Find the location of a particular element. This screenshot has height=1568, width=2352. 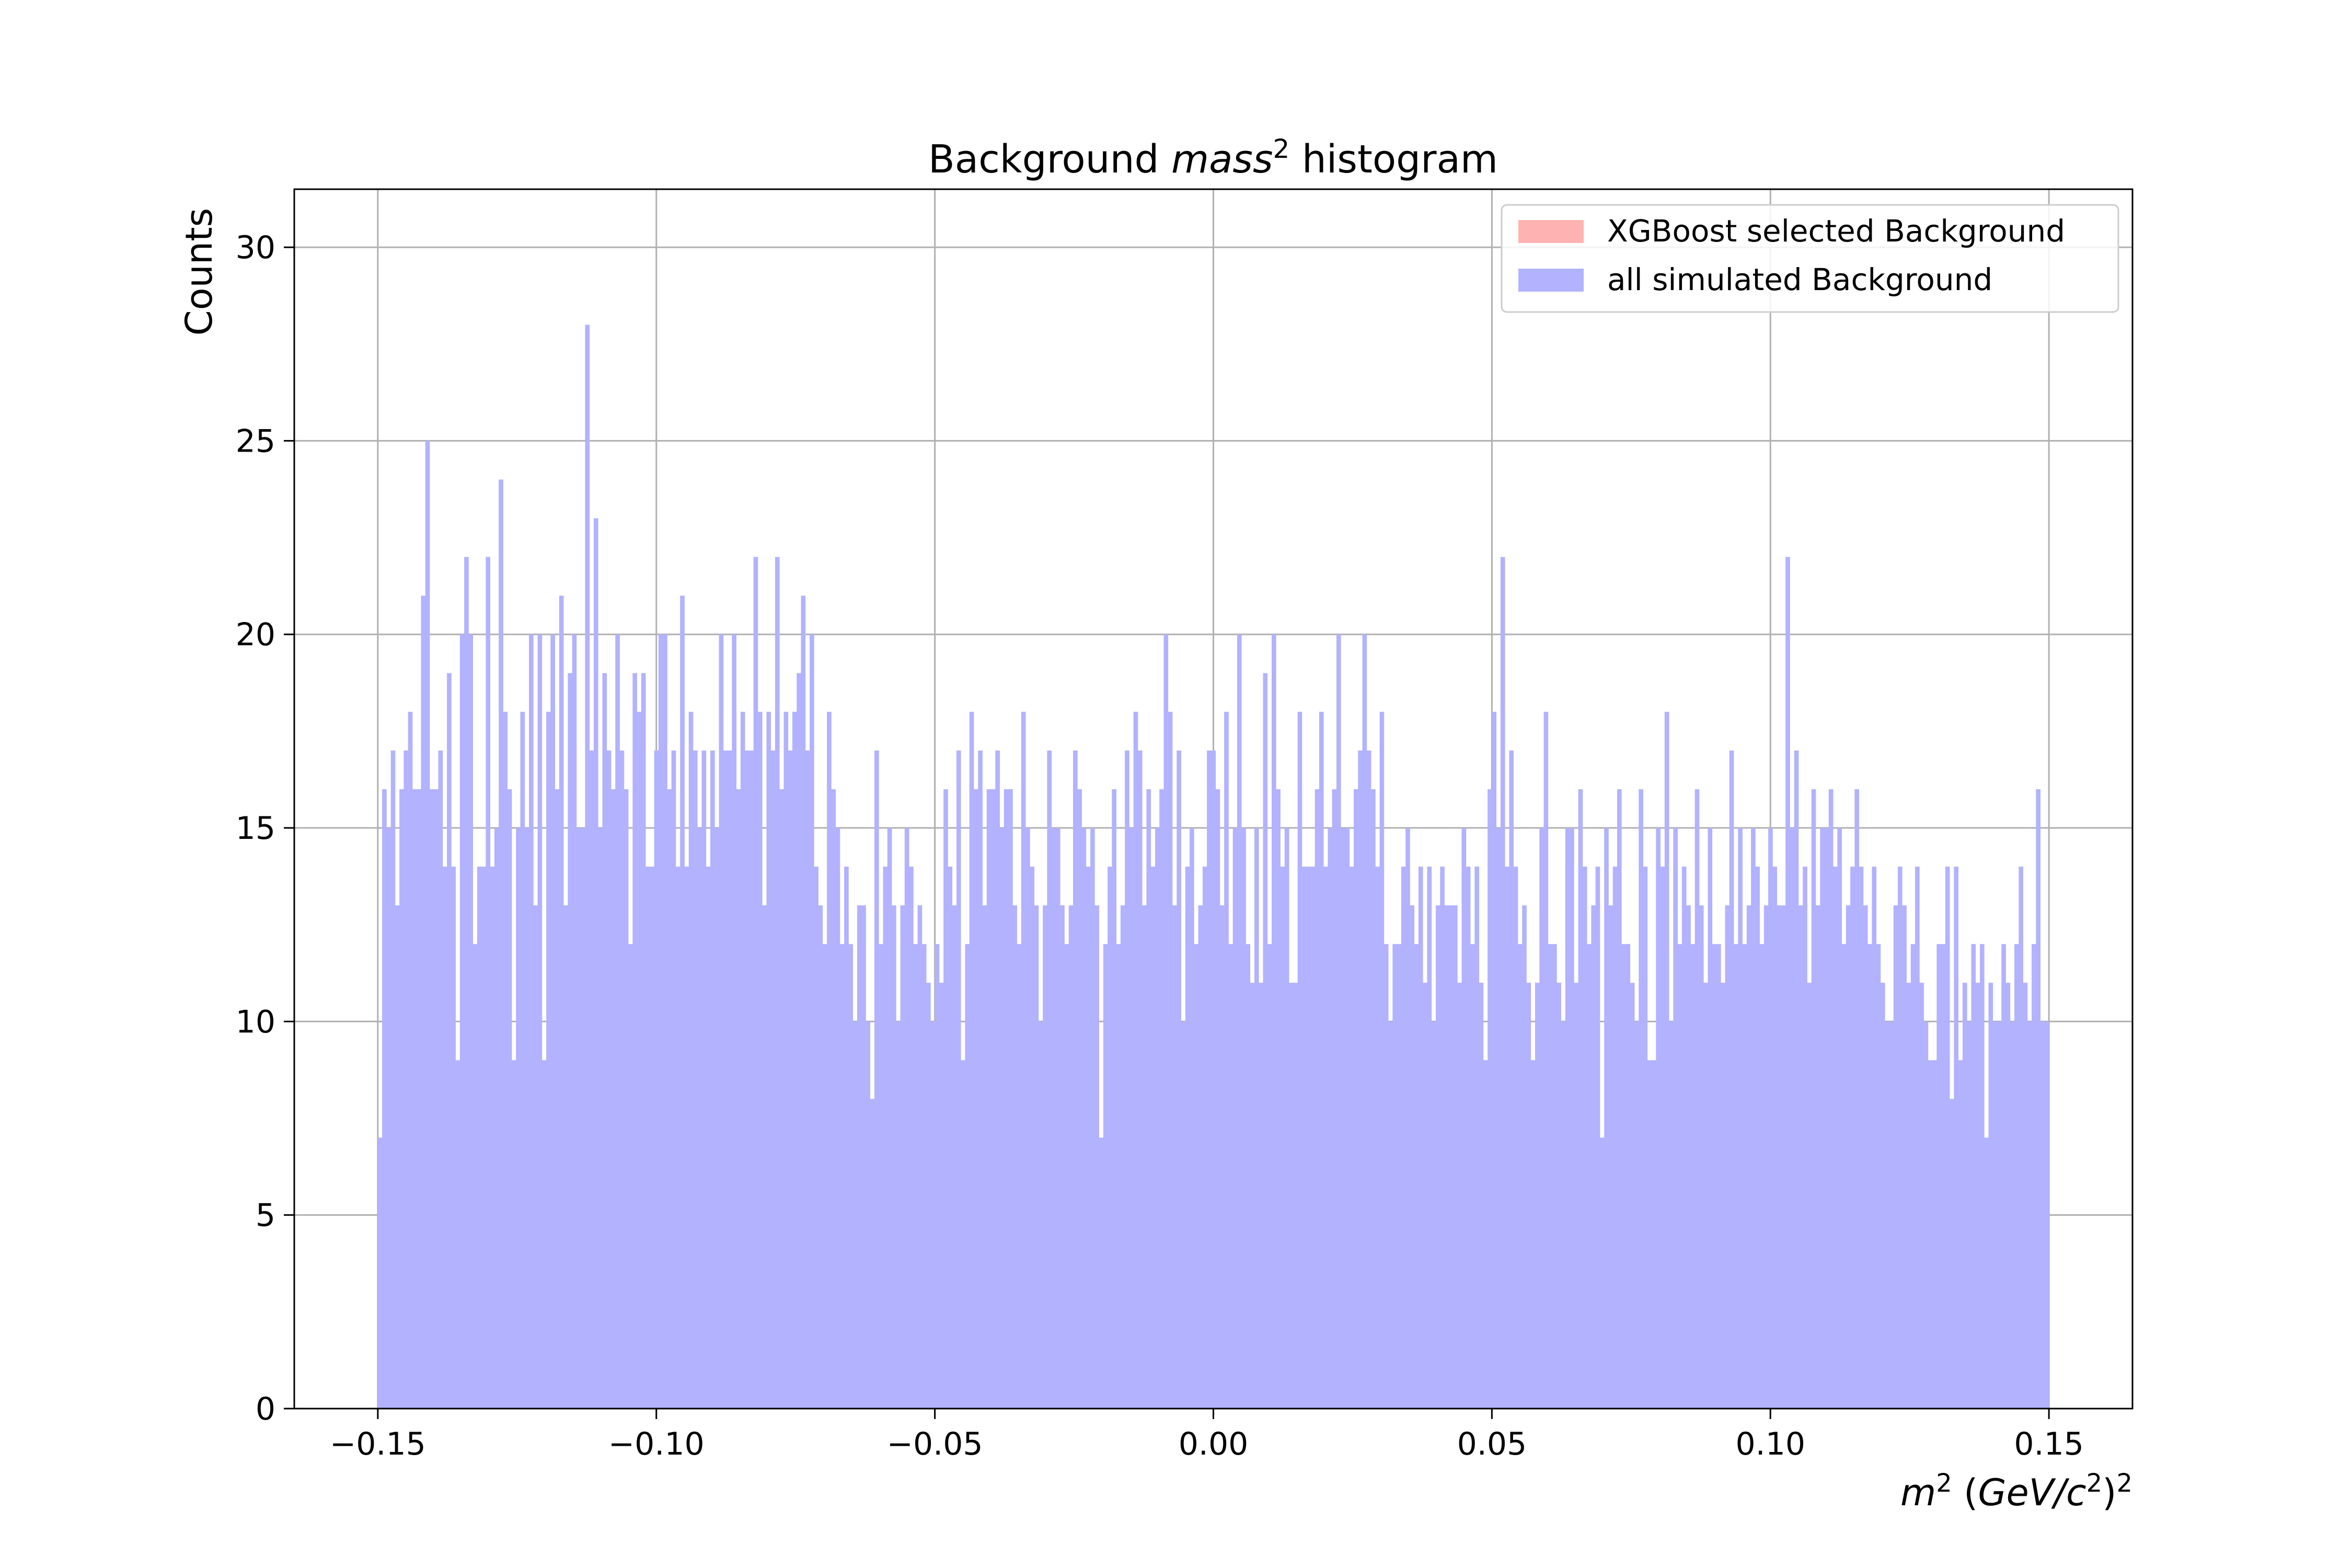

y-tick-label: 25 is located at coordinates (255, 441).